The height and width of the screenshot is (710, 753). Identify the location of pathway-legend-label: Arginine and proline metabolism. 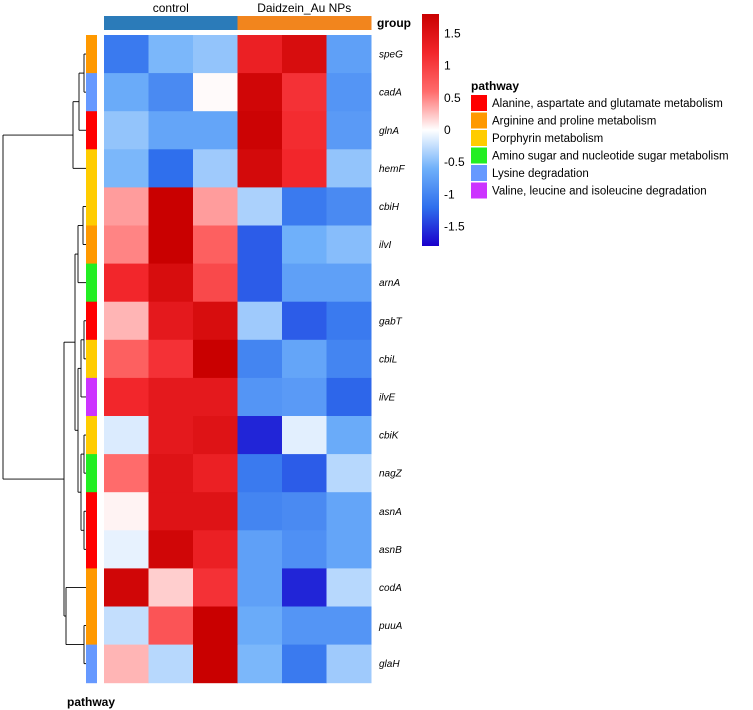
(574, 122).